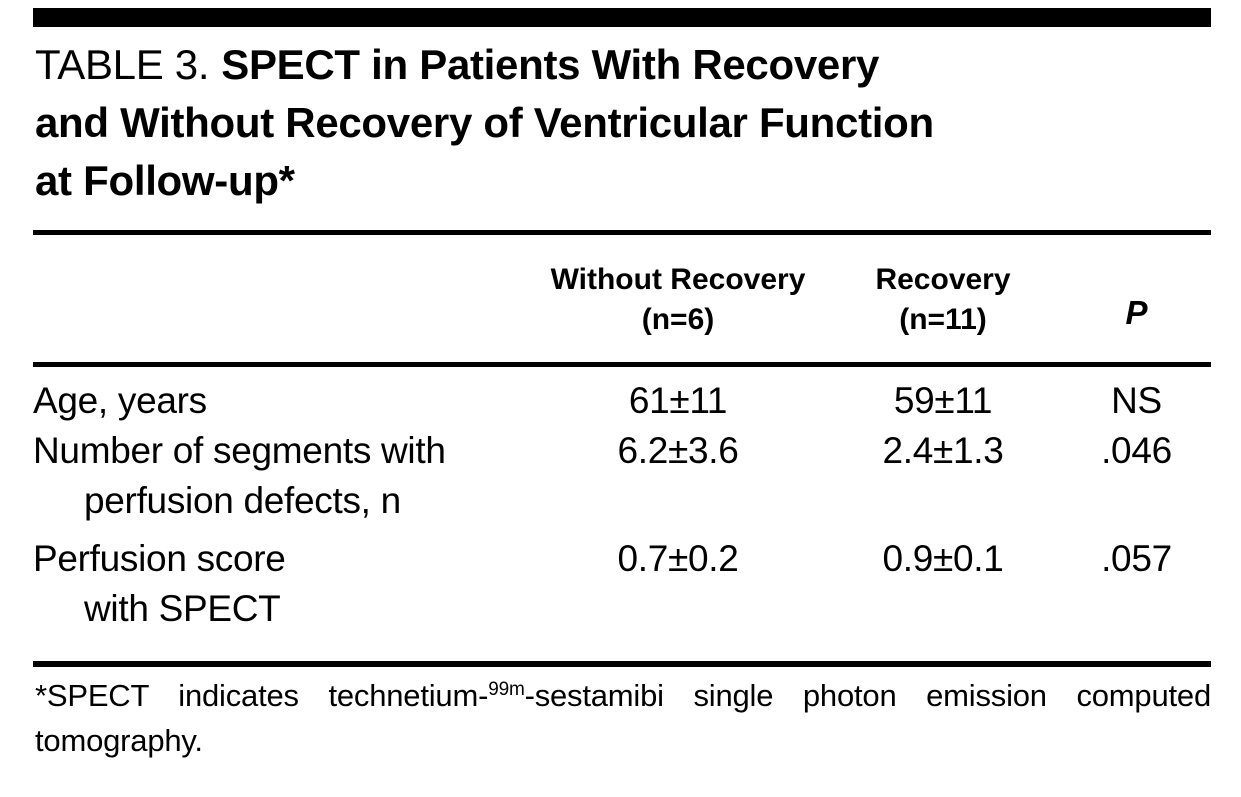 The height and width of the screenshot is (797, 1241). I want to click on row-label-text: Age, years, so click(120, 400).